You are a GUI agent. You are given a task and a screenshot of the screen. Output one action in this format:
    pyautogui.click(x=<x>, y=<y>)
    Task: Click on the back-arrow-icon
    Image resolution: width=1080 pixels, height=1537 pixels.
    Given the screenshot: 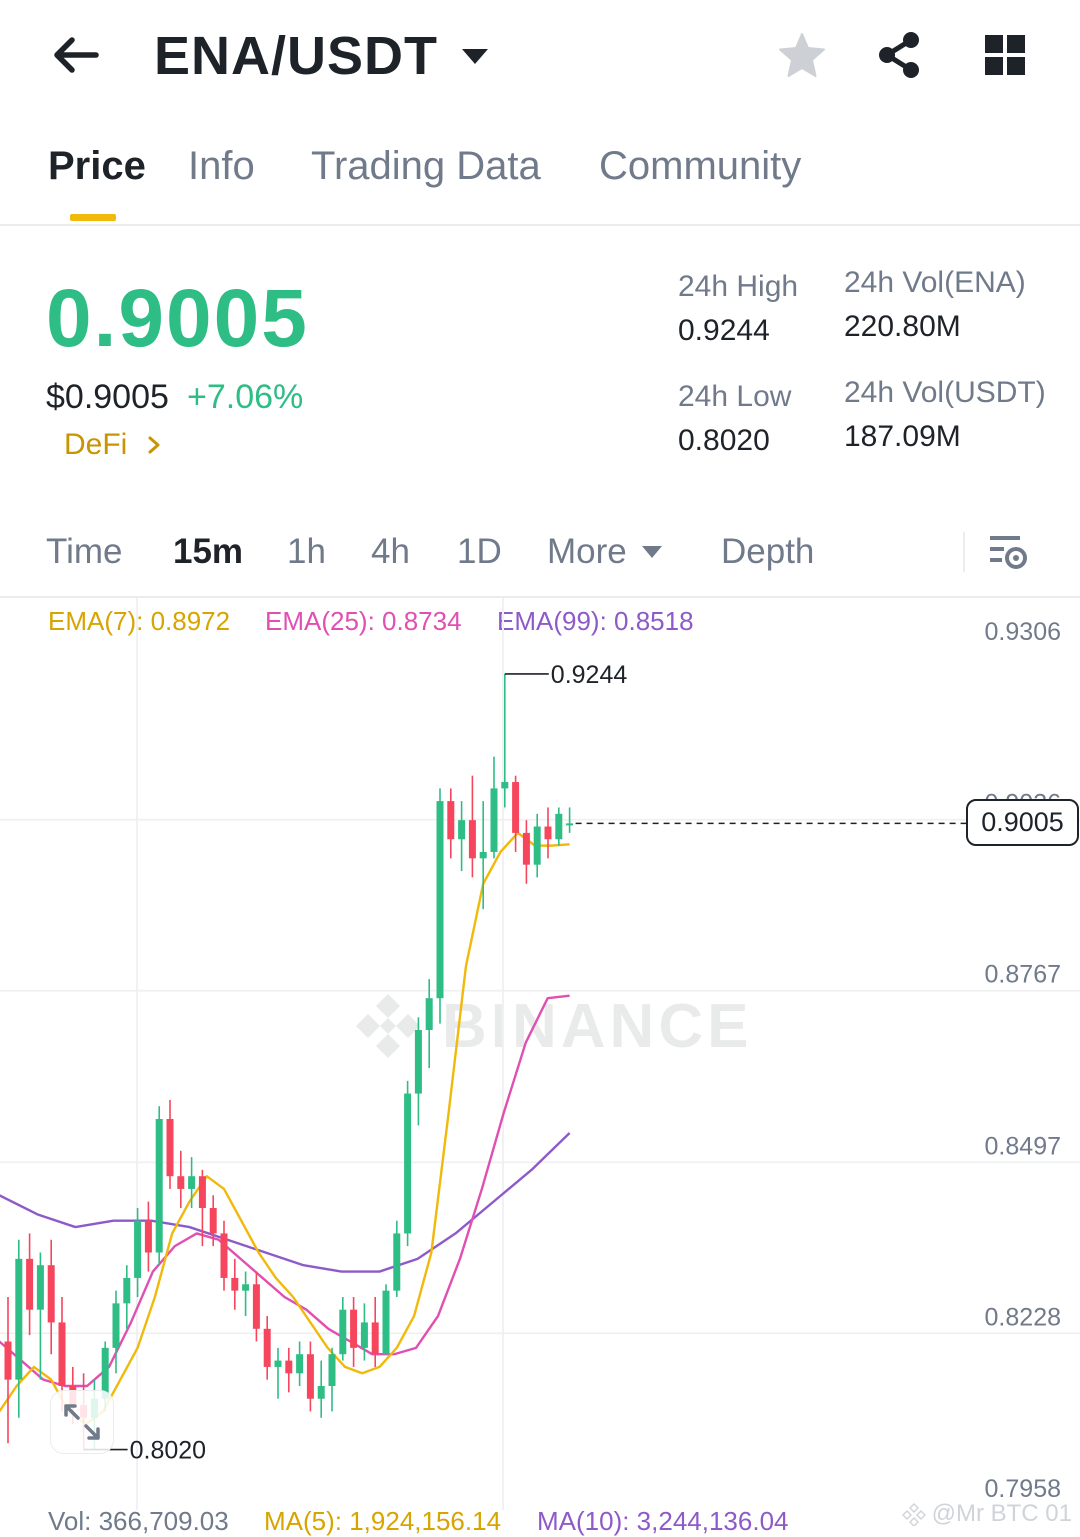 What is the action you would take?
    pyautogui.click(x=76, y=55)
    